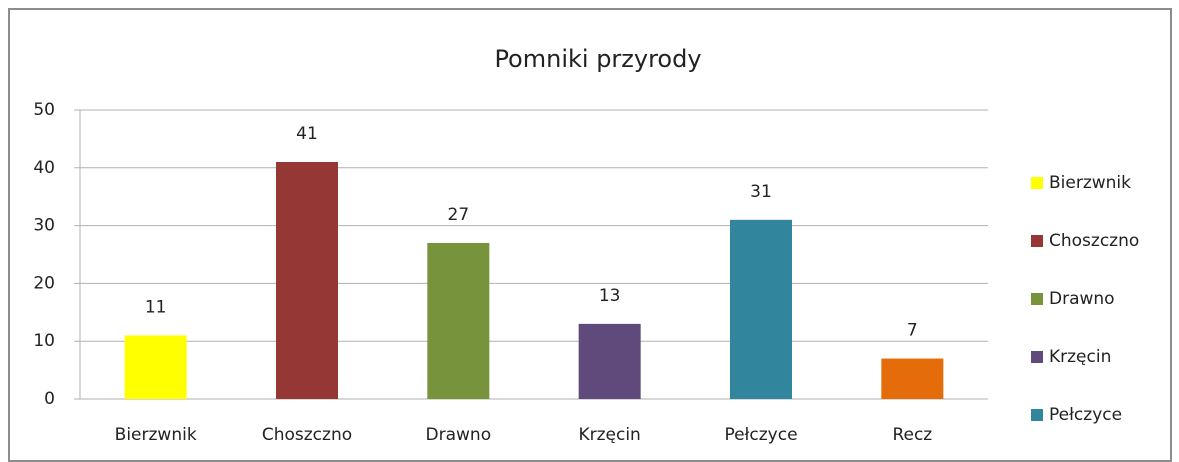  What do you see at coordinates (597, 59) in the screenshot?
I see `chart-title: Pomniki przyrody` at bounding box center [597, 59].